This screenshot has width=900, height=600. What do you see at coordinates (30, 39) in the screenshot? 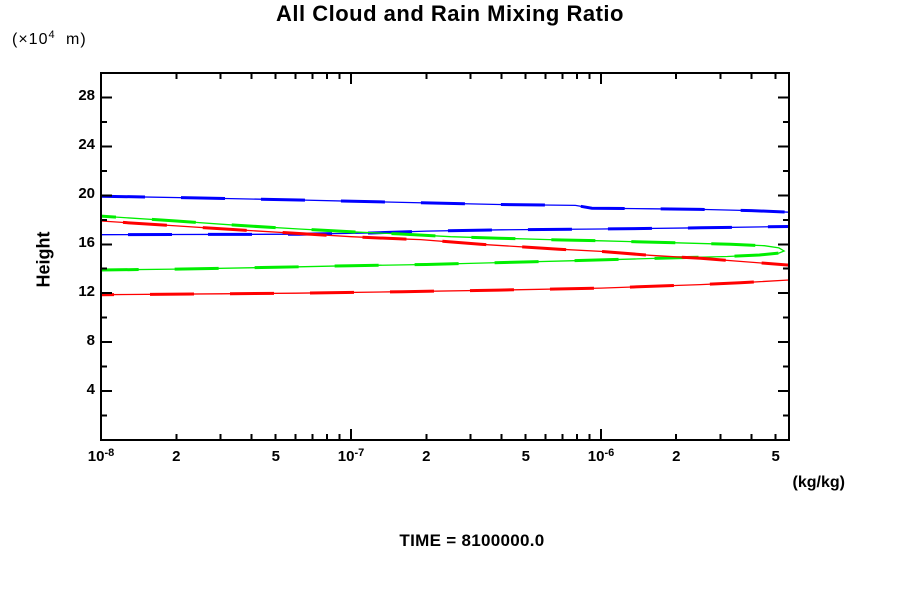
I see `y-axis-unit-prefix: (×10` at bounding box center [30, 39].